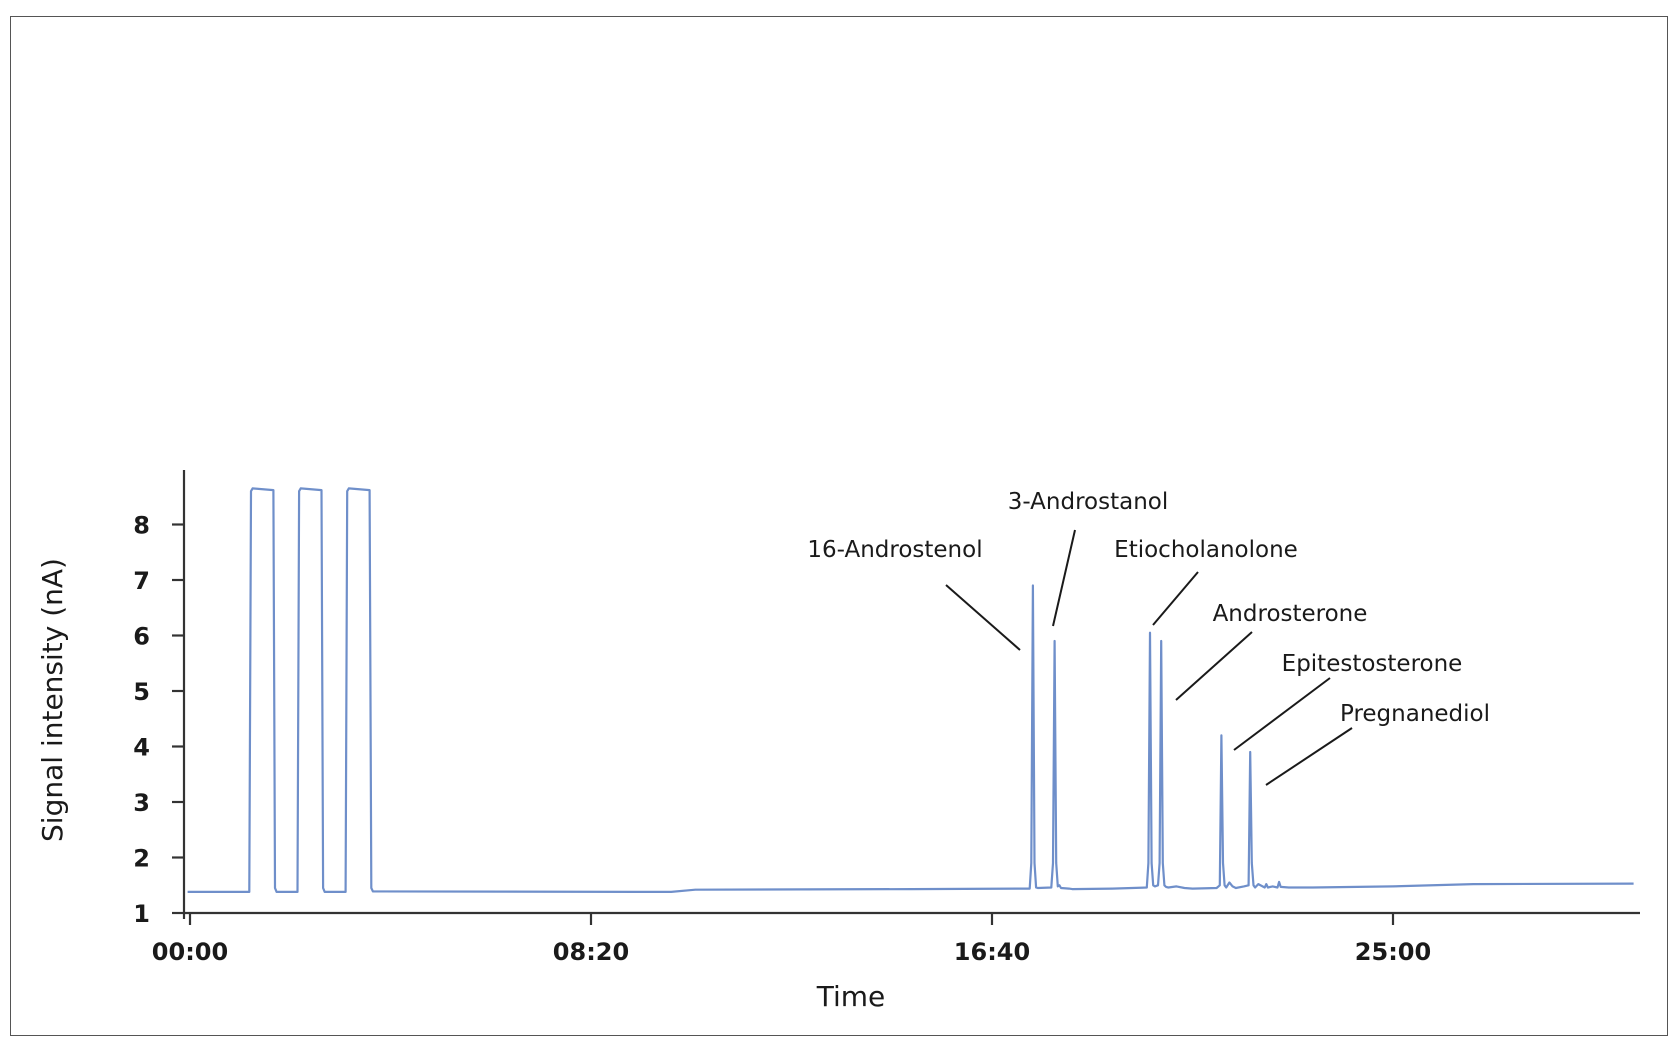 The height and width of the screenshot is (1050, 1680). Describe the element at coordinates (992, 952) in the screenshot. I see `x-tick-label: 16:40` at that location.